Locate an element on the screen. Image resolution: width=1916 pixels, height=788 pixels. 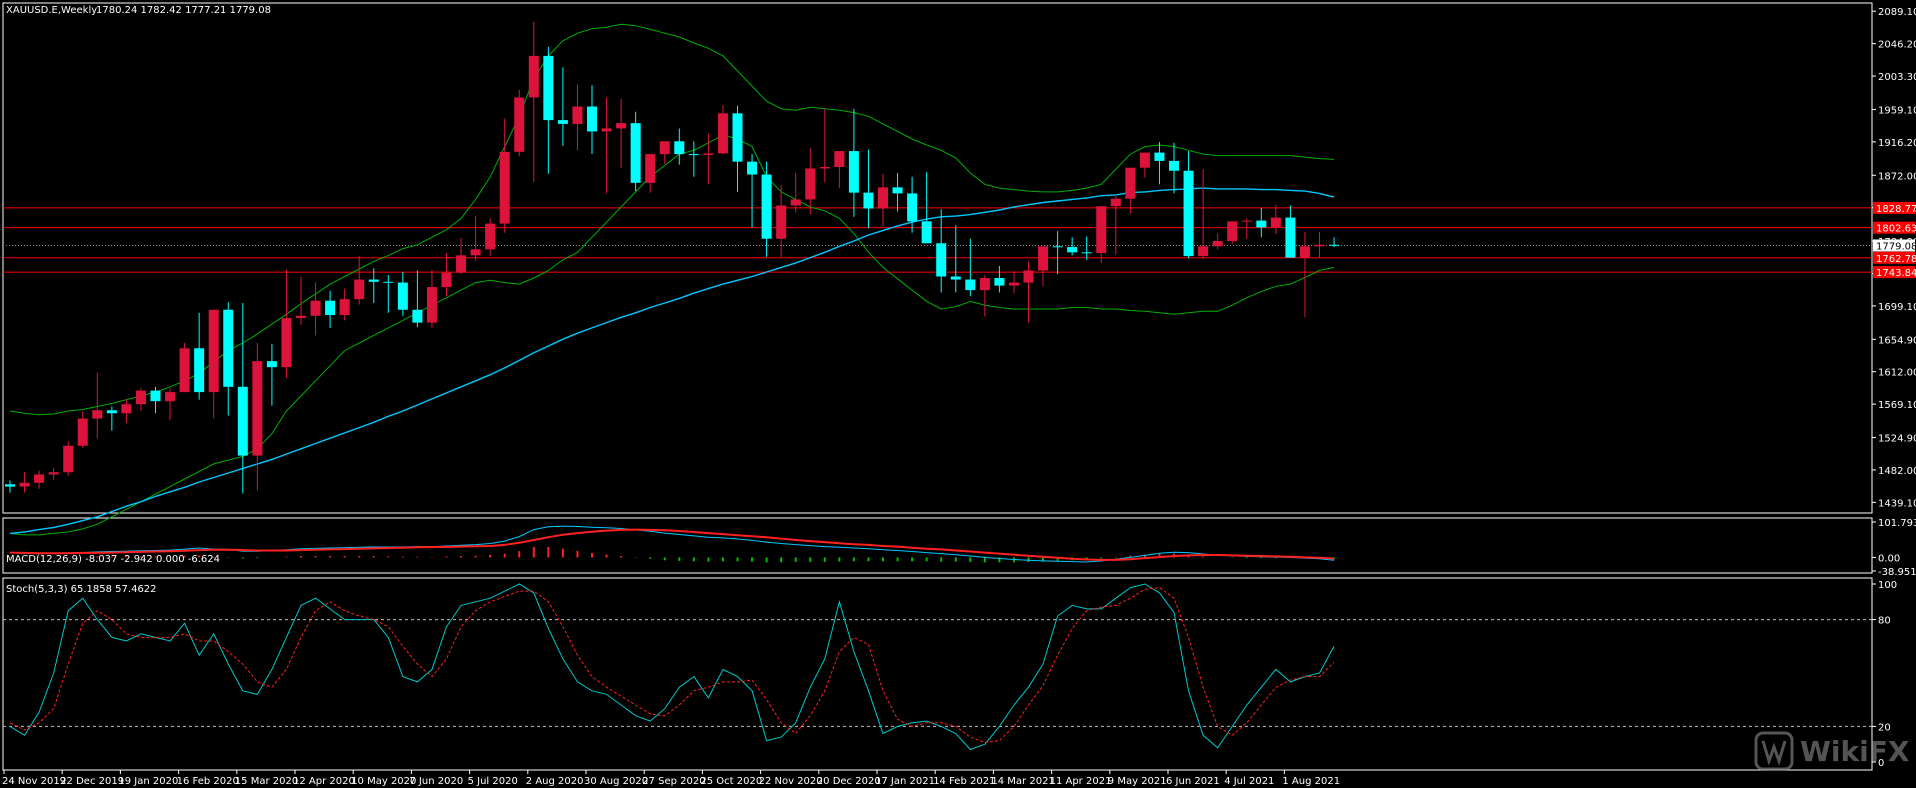
macd-histogram is located at coordinates (672, 554).